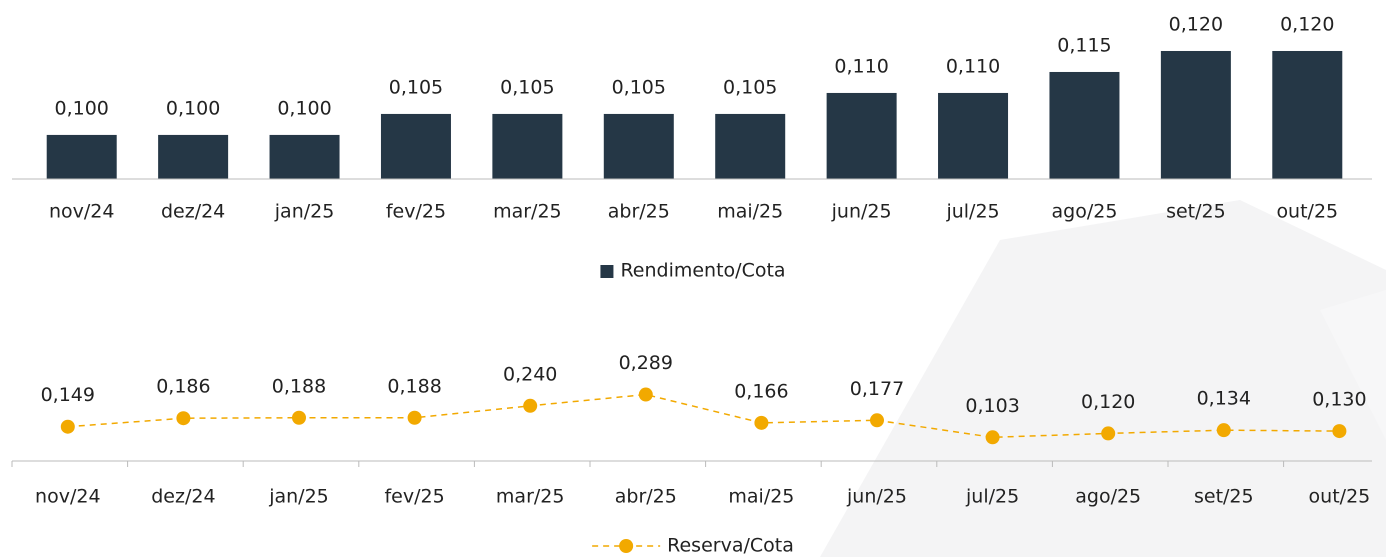  What do you see at coordinates (730, 546) in the screenshot?
I see `legend-label: Reserva/Cota` at bounding box center [730, 546].